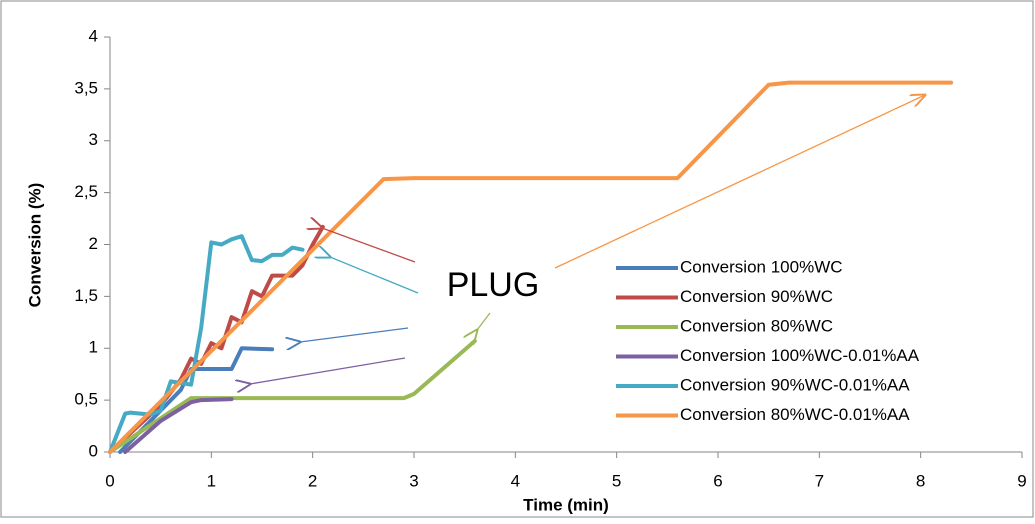 This screenshot has height=524, width=1035. Describe the element at coordinates (795, 384) in the screenshot. I see `legend-label: Conversion 90%WC-0.01%AA` at that location.